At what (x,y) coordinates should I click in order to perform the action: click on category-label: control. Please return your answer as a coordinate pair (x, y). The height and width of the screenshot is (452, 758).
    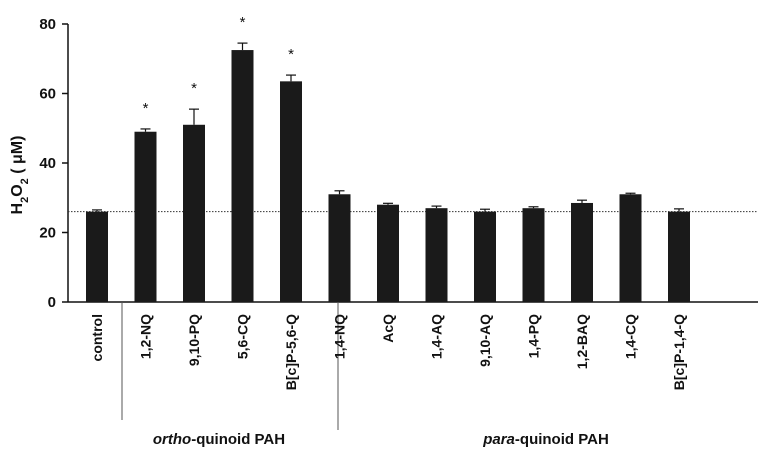
    Looking at the image, I should click on (97, 337).